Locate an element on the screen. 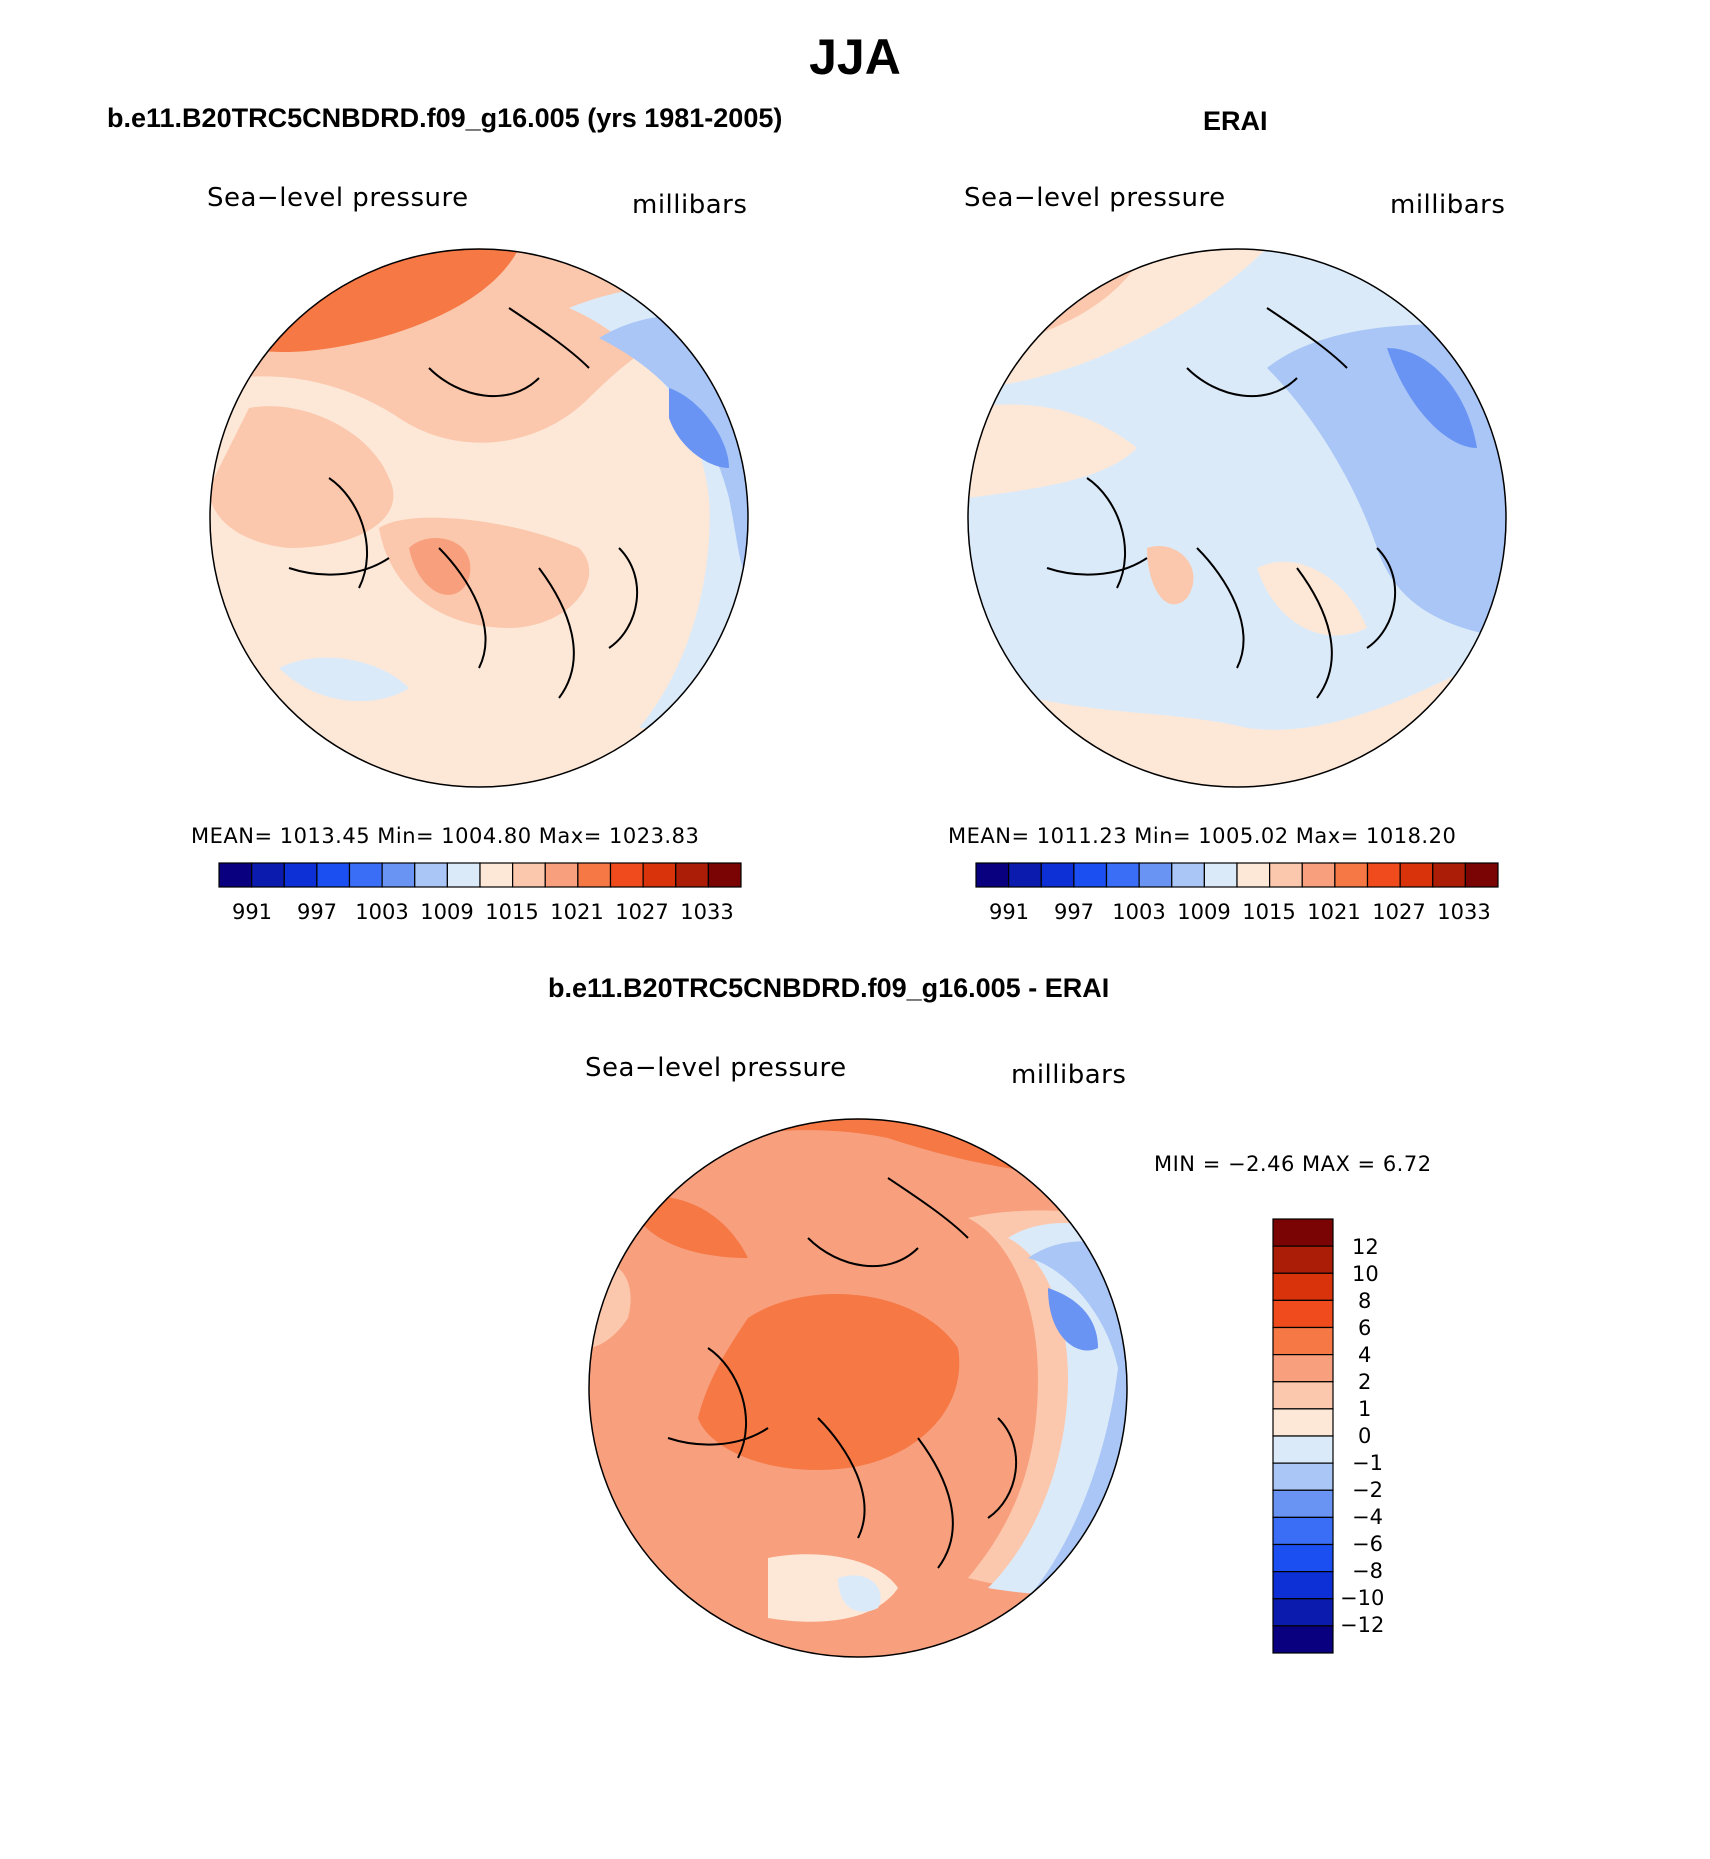  cbar-erai-tick: 1009 is located at coordinates (1204, 912).